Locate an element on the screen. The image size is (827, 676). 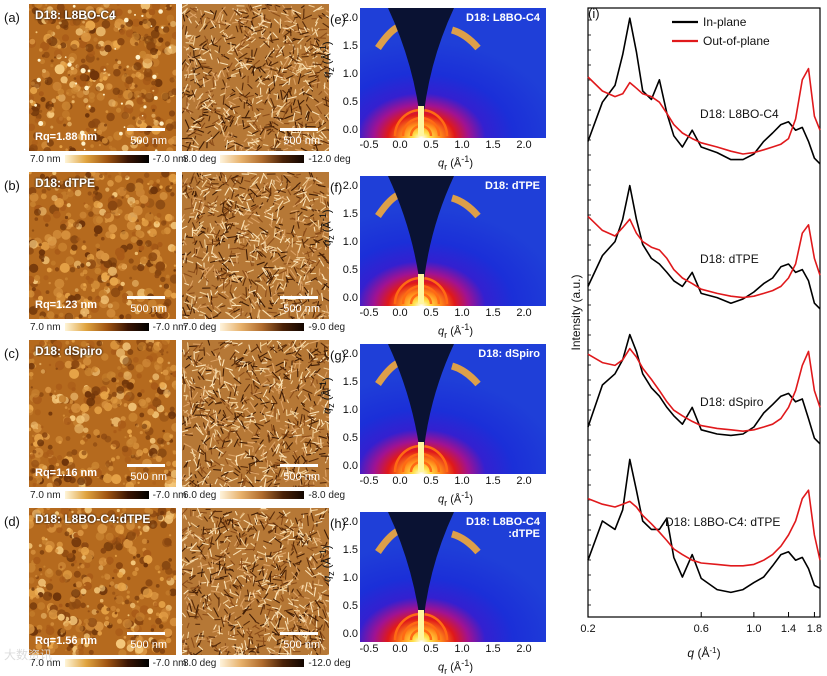
phase-colorbar: 7.0 deg-9.0 deg is located at coordinates (264, 327).